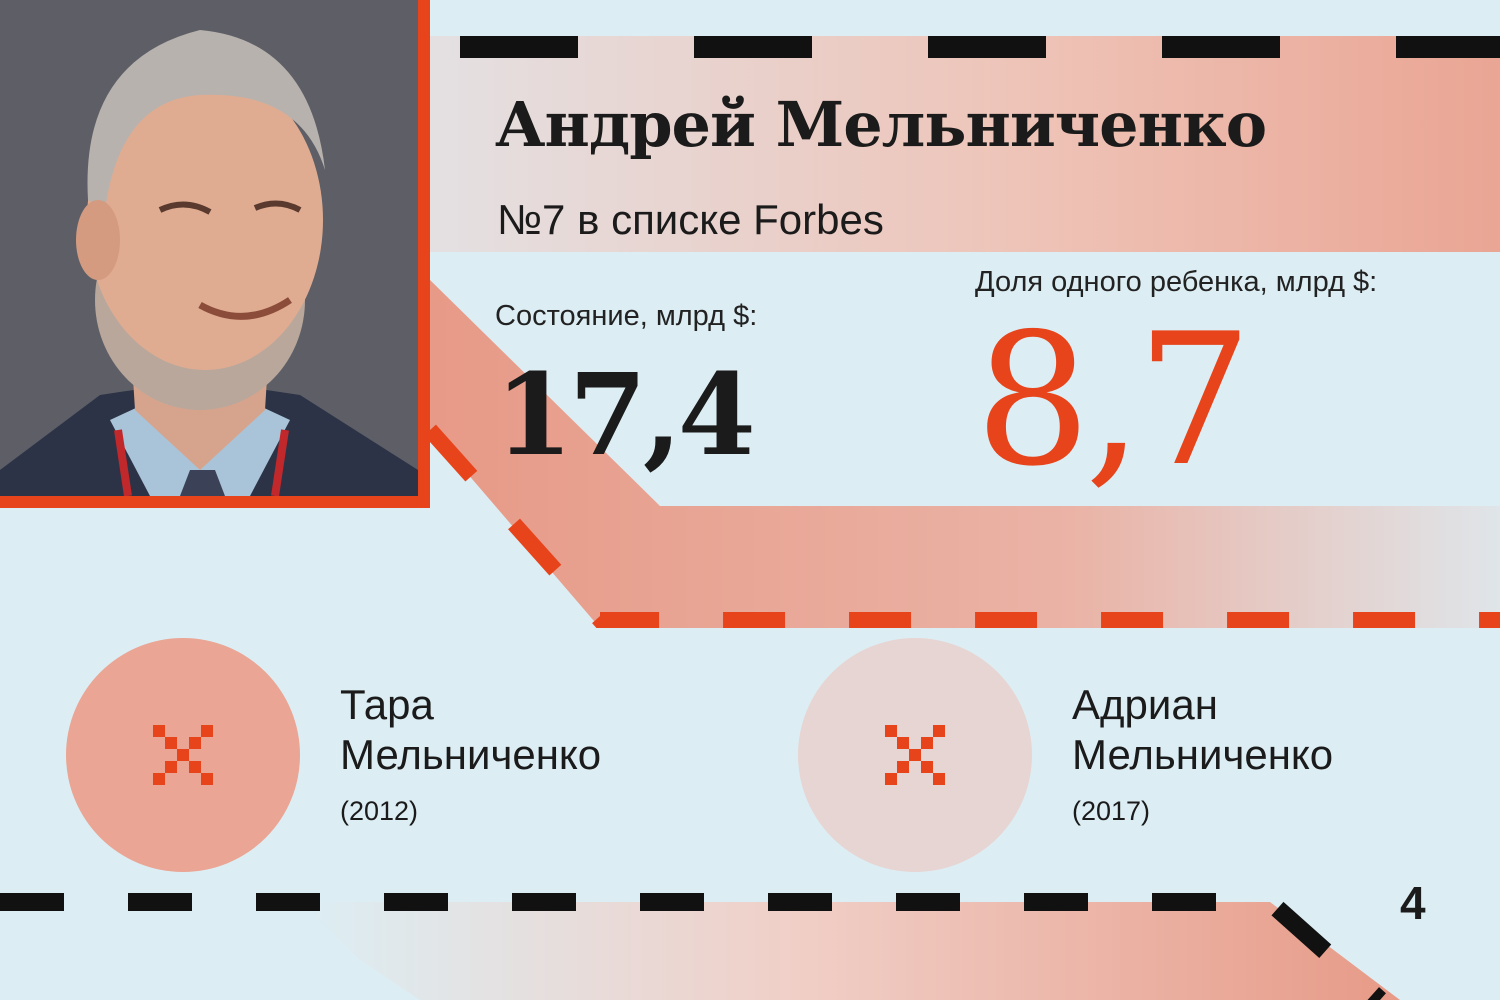  Describe the element at coordinates (215, 254) in the screenshot. I see `portrait-photo` at that location.